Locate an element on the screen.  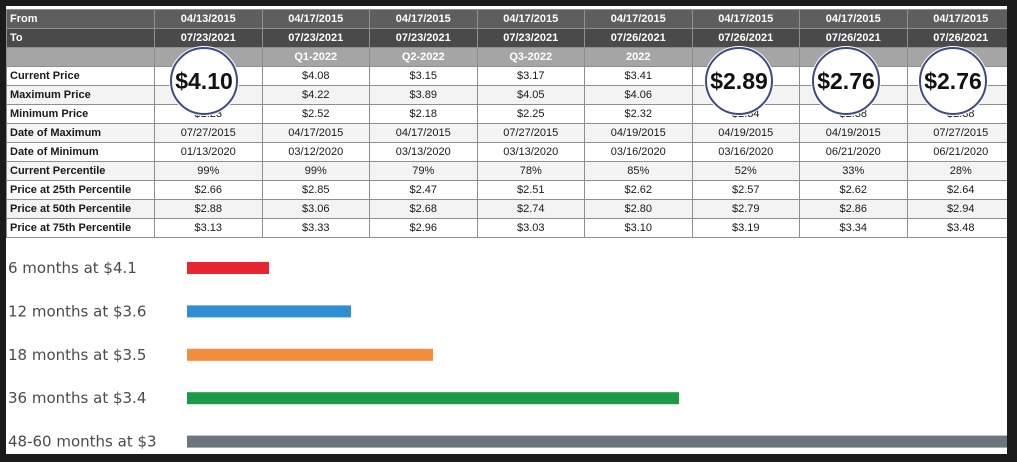
table-cell: $4.05 is located at coordinates (530, 95).